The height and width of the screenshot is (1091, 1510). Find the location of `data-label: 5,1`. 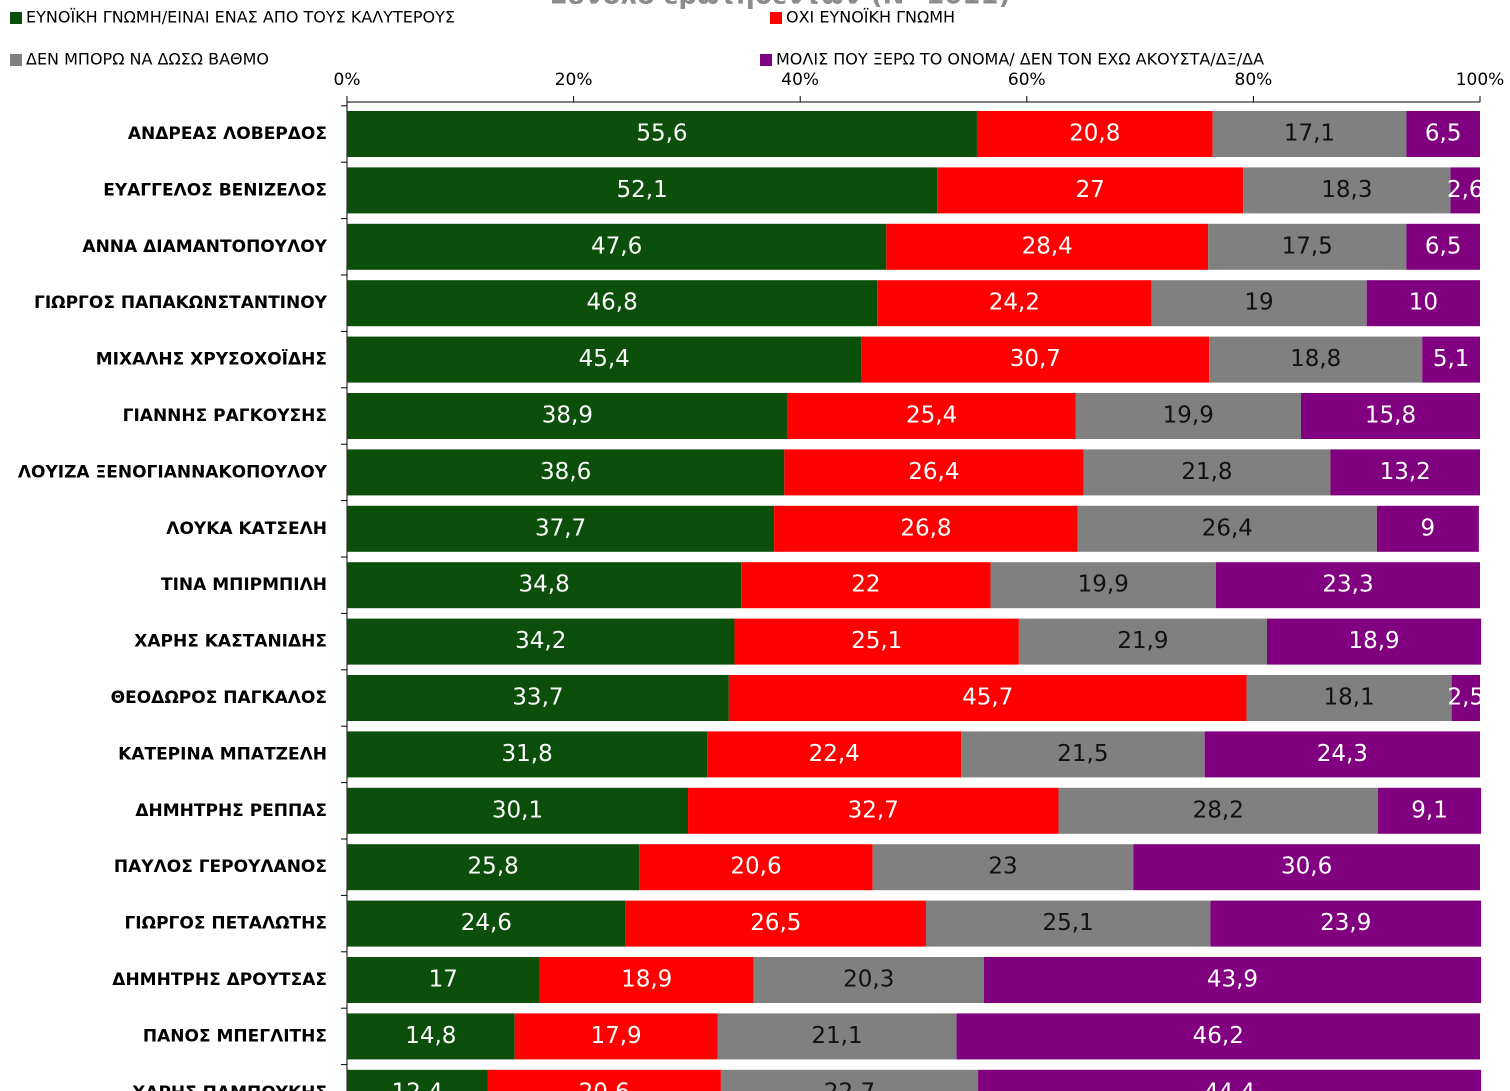

data-label: 5,1 is located at coordinates (1451, 359).